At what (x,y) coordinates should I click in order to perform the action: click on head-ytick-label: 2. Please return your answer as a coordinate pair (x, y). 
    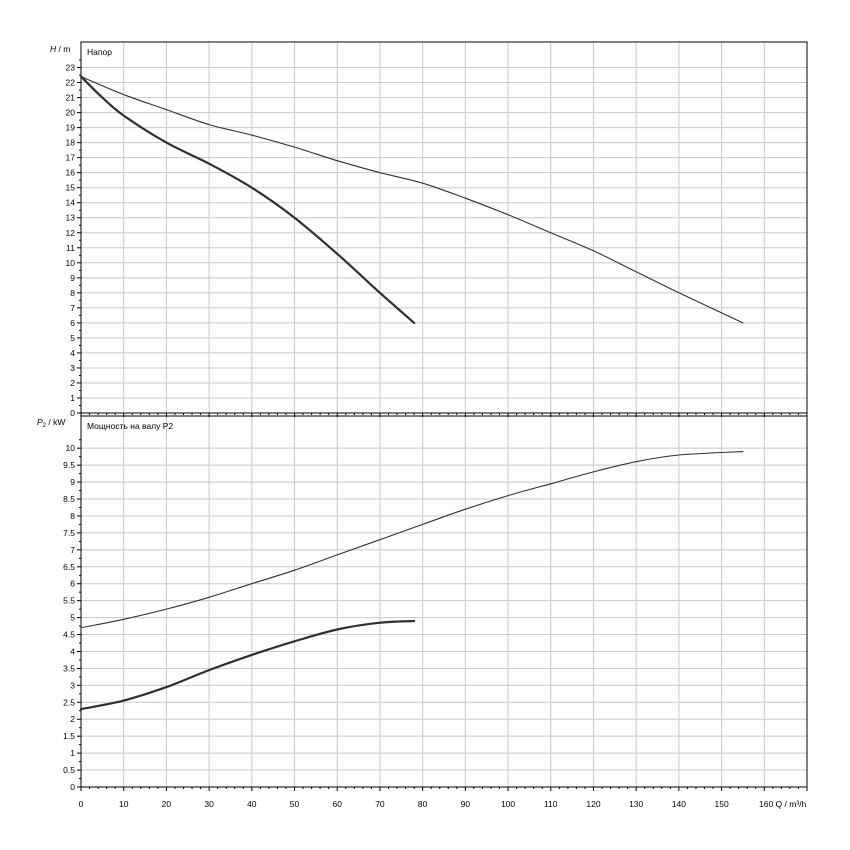
    Looking at the image, I should click on (72, 383).